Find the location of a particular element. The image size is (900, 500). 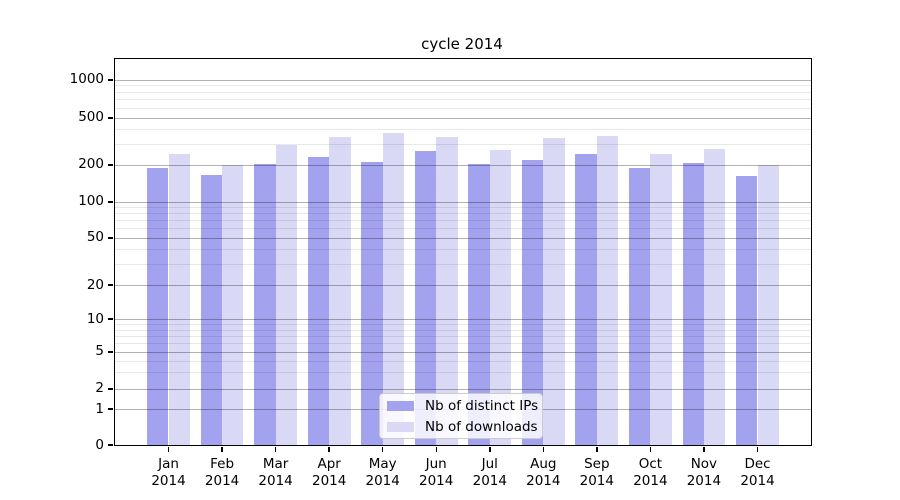

x-tick-label-jan: Jan 2014 is located at coordinates (169, 473).